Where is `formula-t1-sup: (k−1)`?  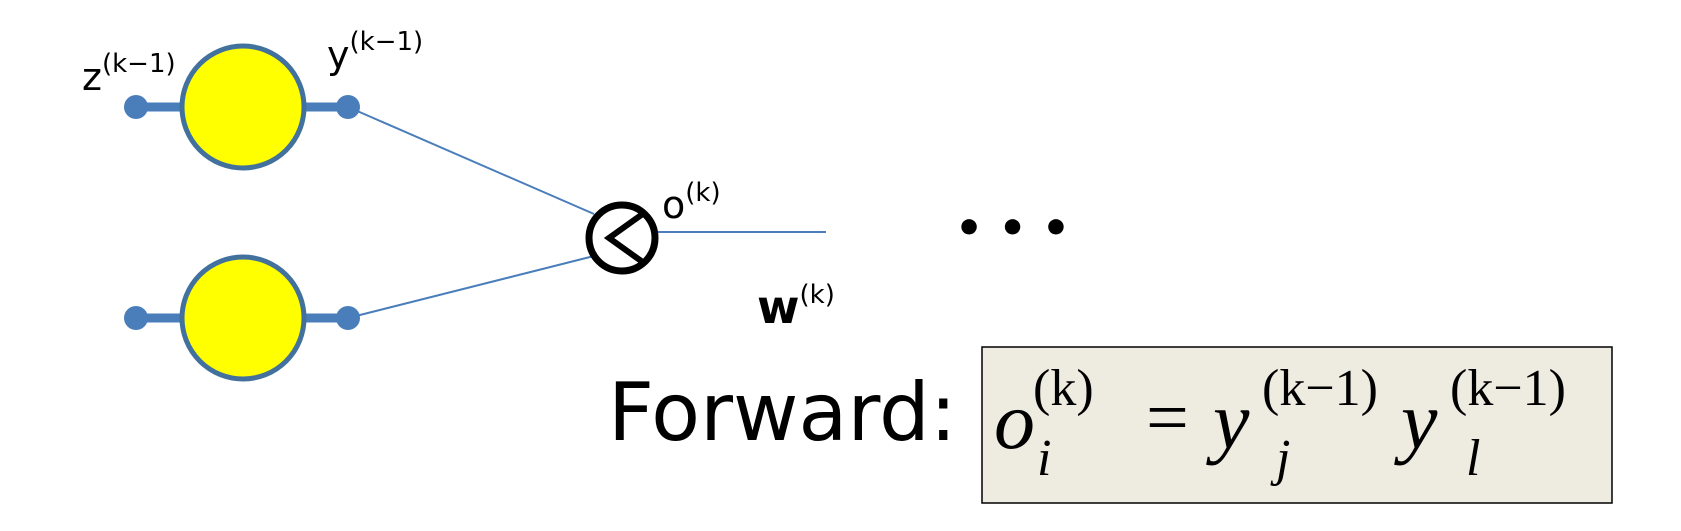
formula-t1-sup: (k−1) is located at coordinates (1320, 388).